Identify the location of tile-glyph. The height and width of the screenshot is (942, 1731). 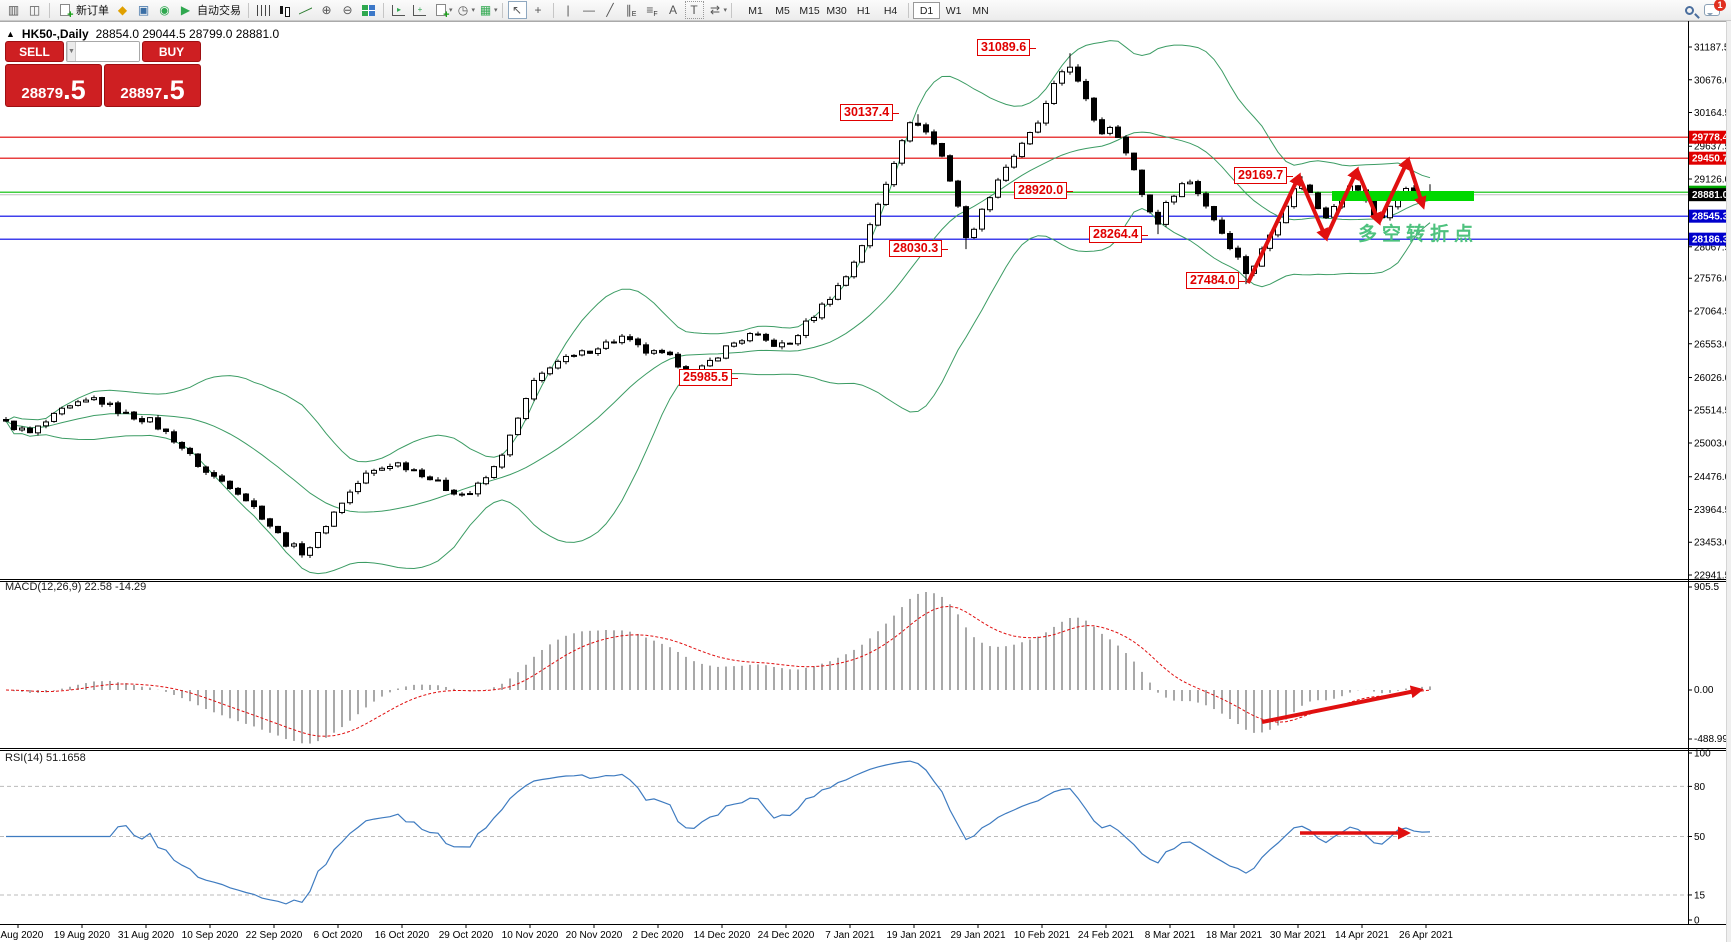
(368, 10).